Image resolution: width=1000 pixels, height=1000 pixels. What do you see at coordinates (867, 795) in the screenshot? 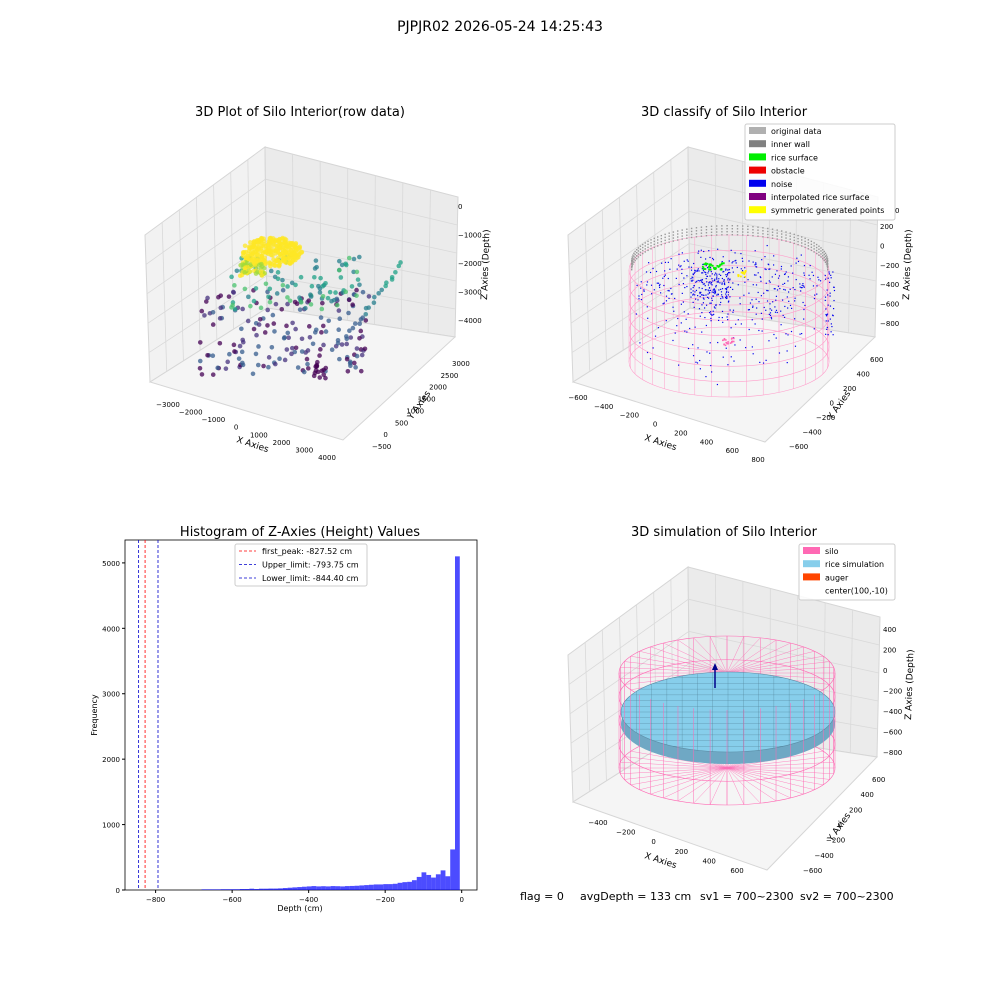
I see `sim-y-tick: 400` at bounding box center [867, 795].